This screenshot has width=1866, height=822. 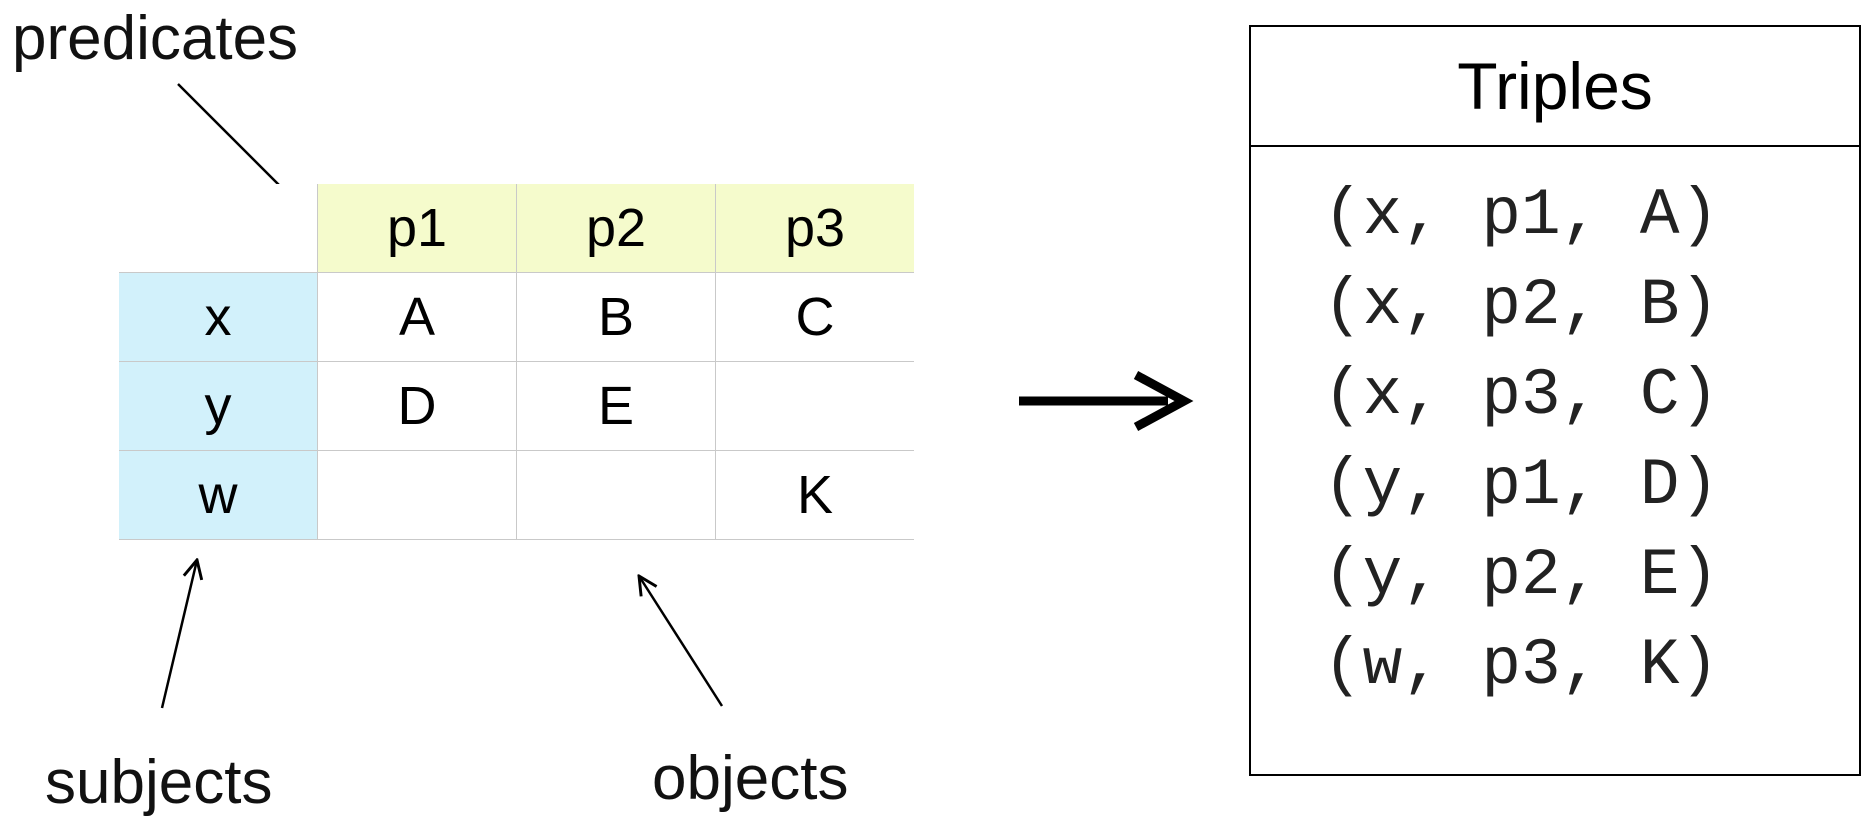 What do you see at coordinates (616, 228) in the screenshot?
I see `predicate-header-p2: p2` at bounding box center [616, 228].